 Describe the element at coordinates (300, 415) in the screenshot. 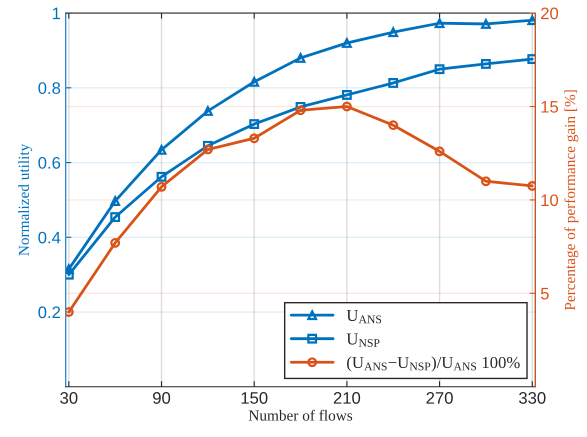

I see `x-axis-title: Number of flows` at that location.